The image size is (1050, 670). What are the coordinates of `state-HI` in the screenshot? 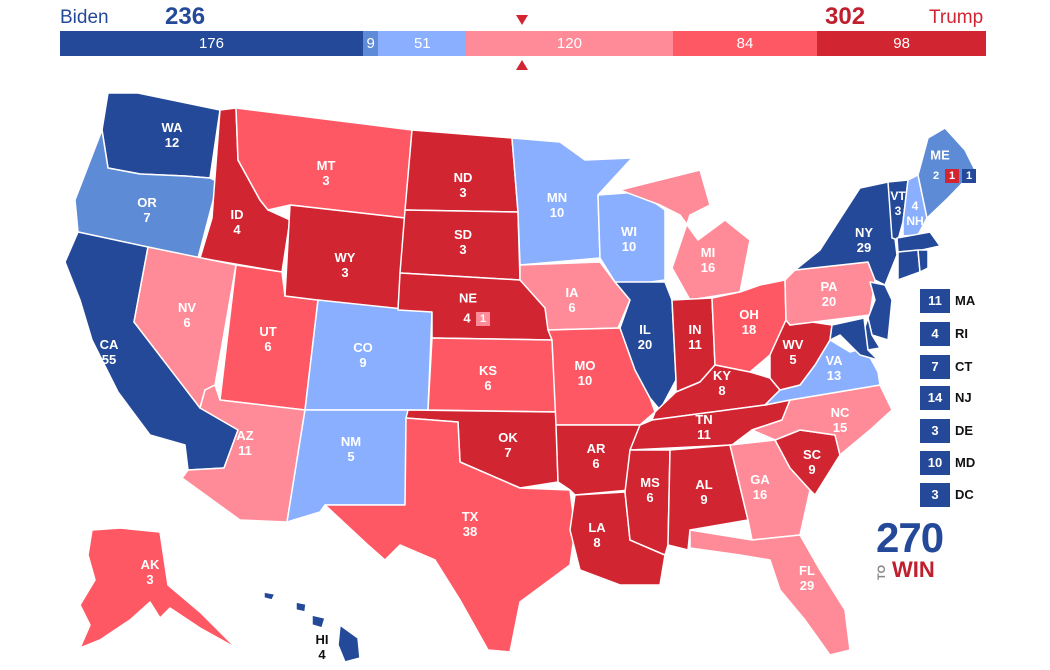 It's located at (312, 627).